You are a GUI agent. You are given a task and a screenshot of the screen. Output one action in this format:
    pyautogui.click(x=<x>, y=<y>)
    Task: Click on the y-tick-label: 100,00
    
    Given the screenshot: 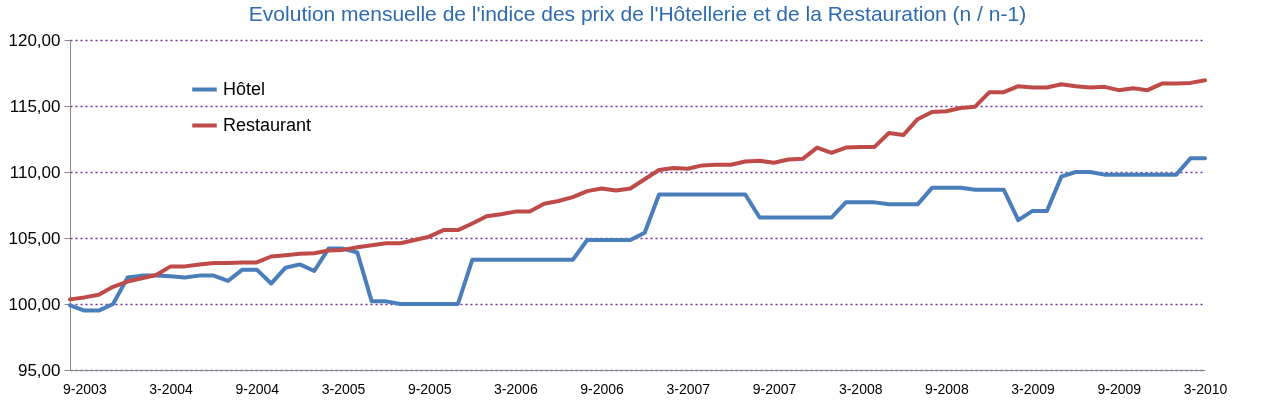 What is the action you would take?
    pyautogui.click(x=34, y=304)
    